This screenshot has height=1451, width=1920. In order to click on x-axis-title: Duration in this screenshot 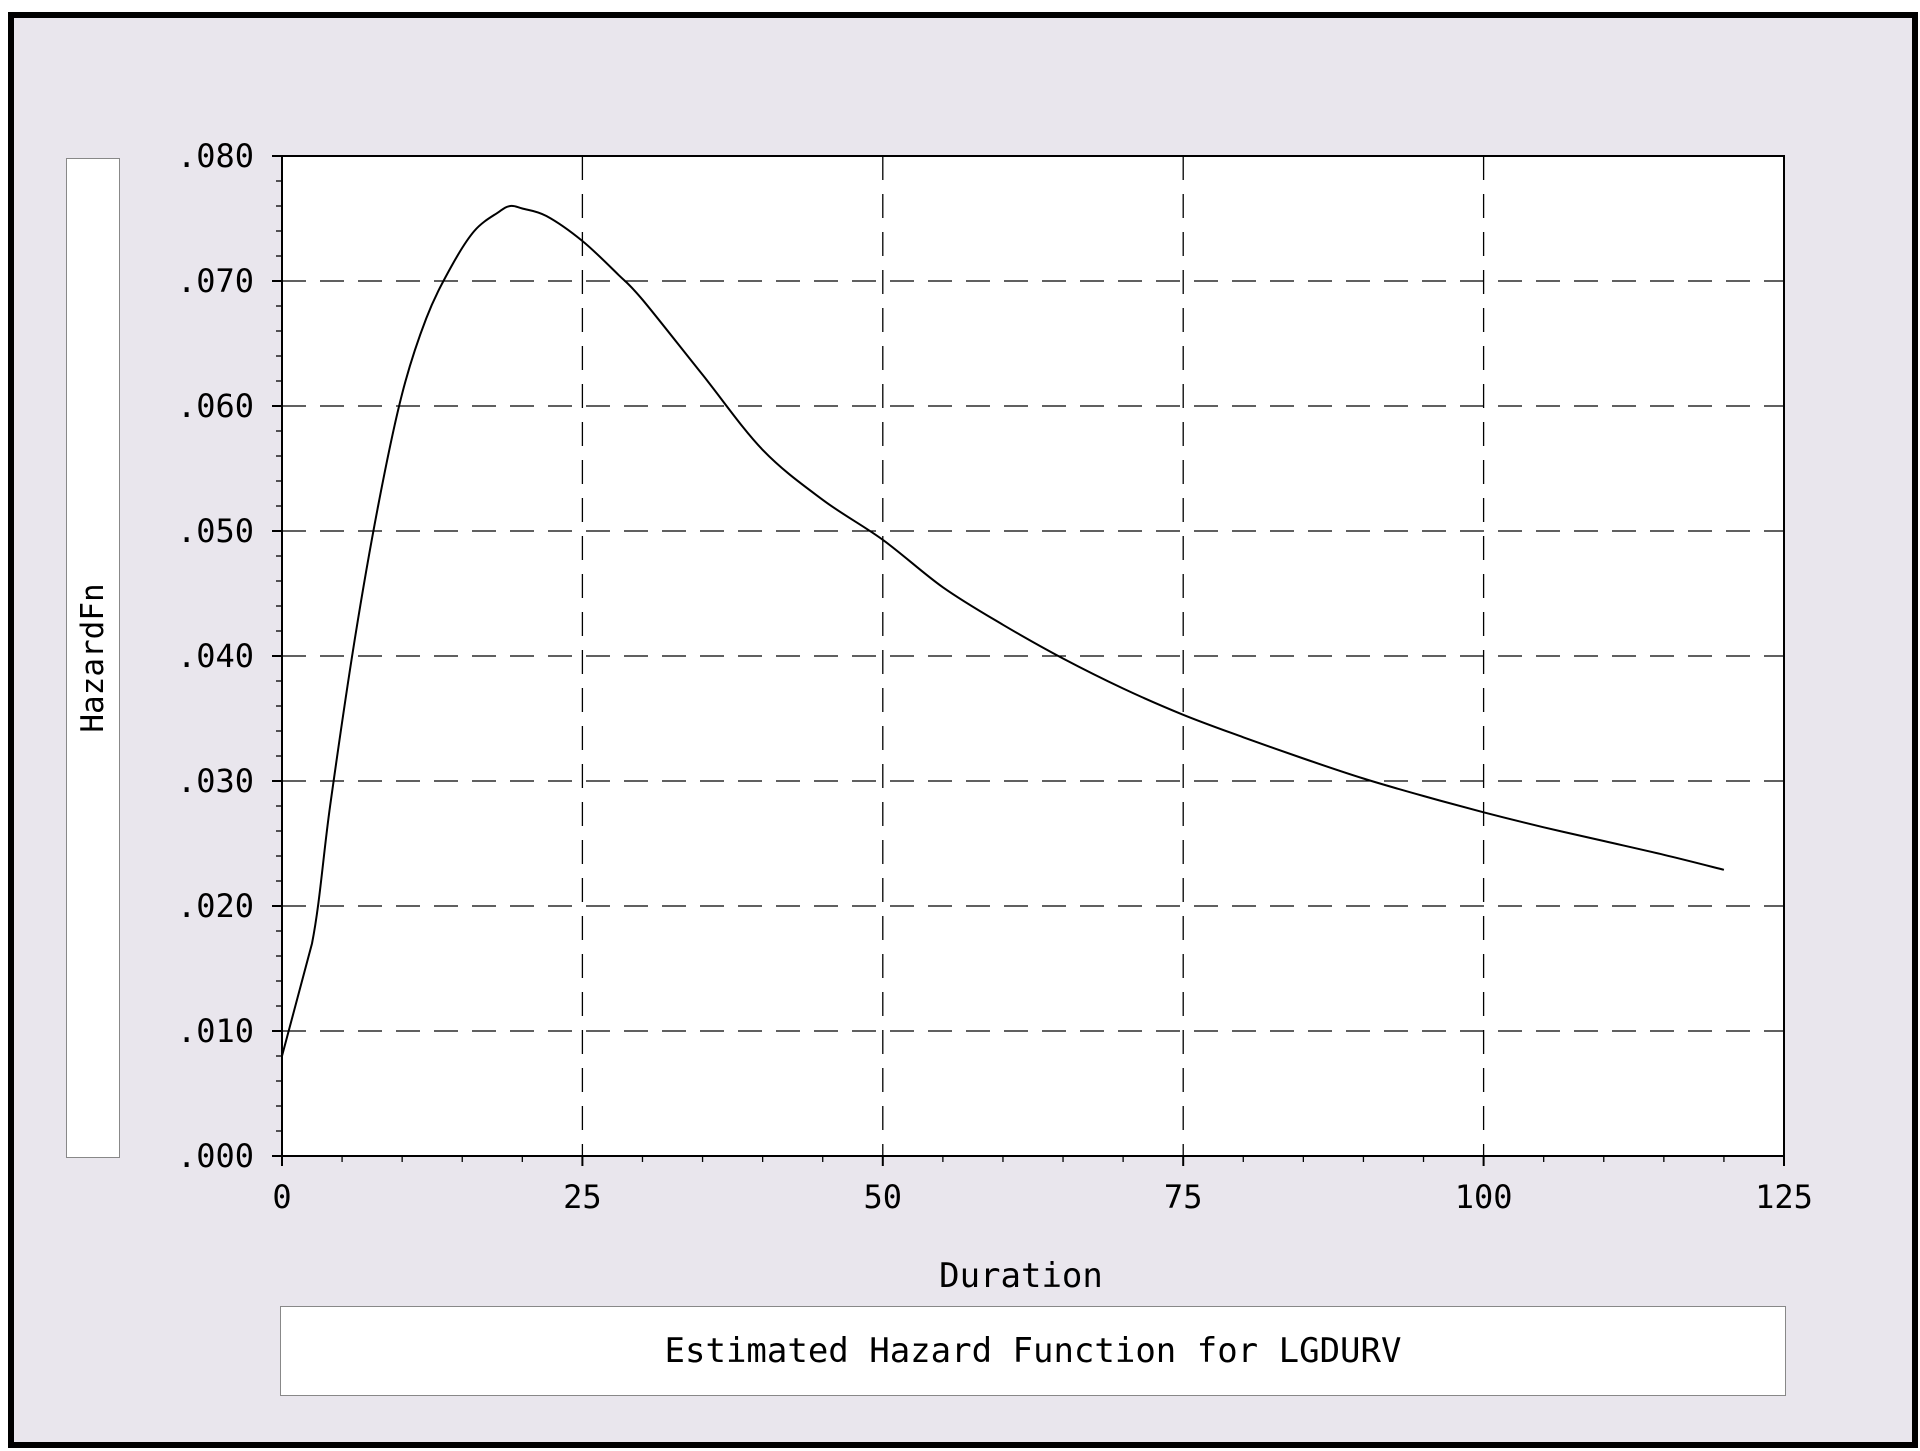, I will do `click(1021, 1276)`.